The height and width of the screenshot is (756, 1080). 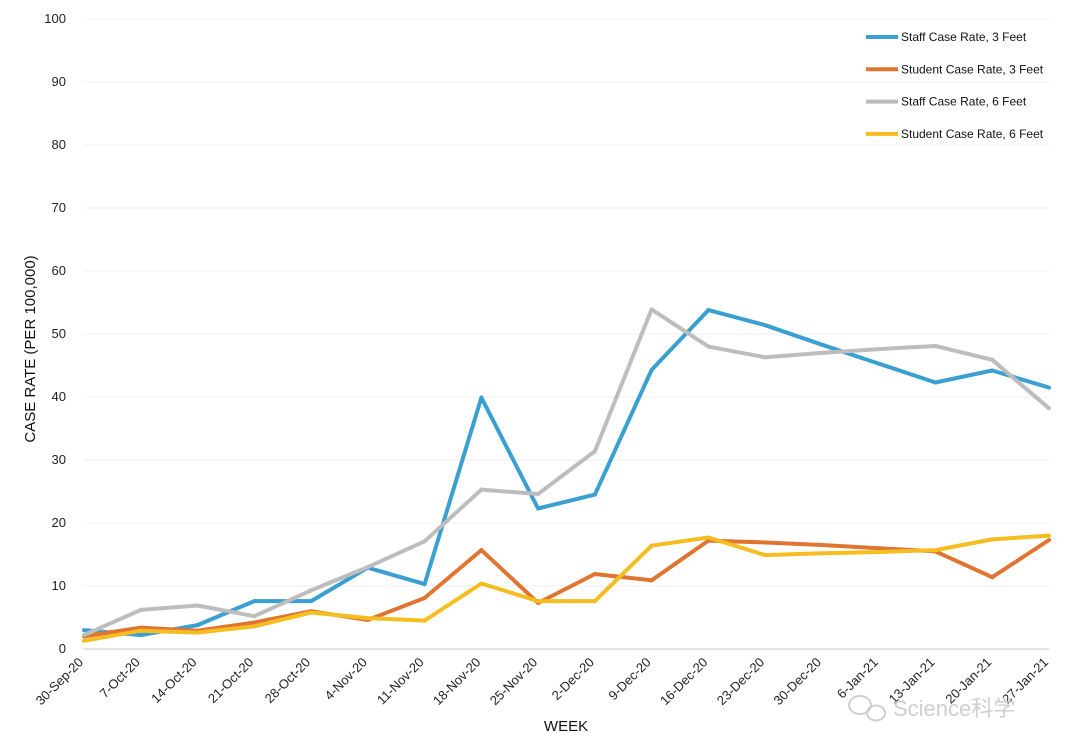 I want to click on x-tick-label: 2-Dec-20, so click(x=573, y=679).